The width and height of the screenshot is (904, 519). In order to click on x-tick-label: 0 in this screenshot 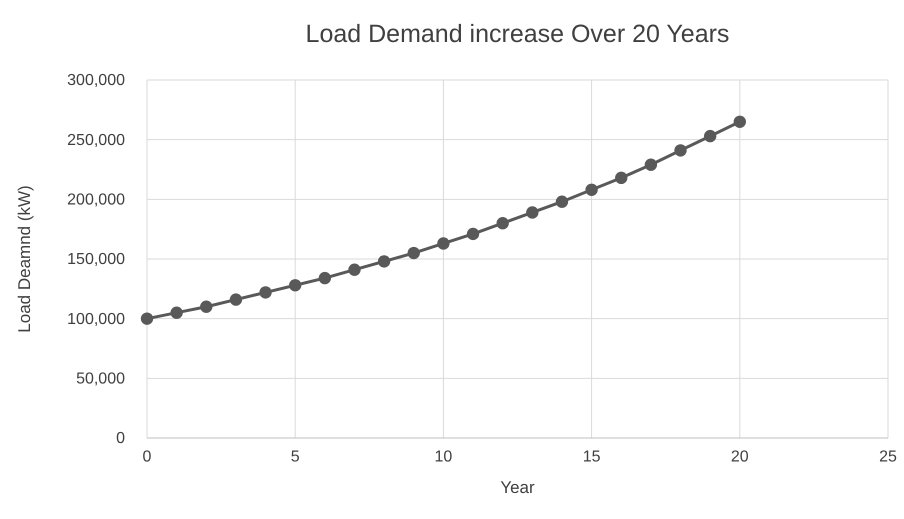, I will do `click(147, 457)`.